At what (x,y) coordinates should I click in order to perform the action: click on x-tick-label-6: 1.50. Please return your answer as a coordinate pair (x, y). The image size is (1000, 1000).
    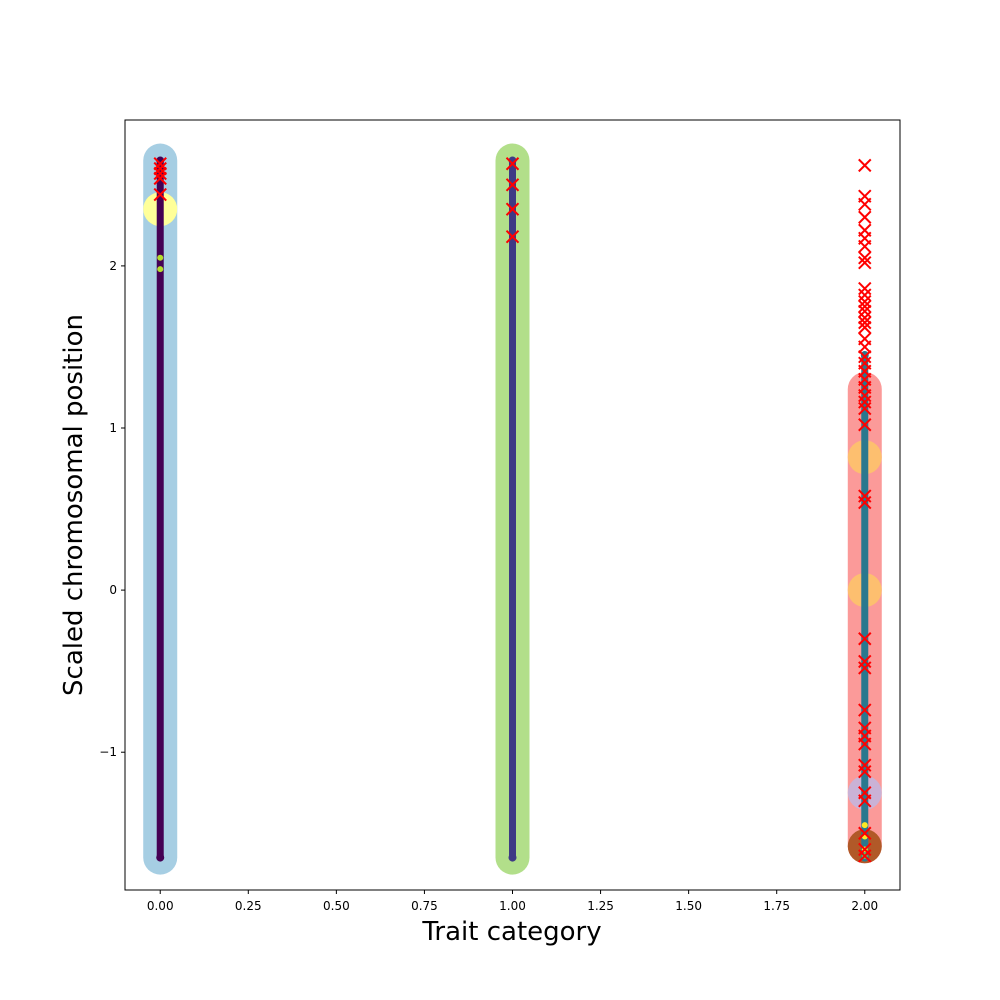
    Looking at the image, I should click on (688, 906).